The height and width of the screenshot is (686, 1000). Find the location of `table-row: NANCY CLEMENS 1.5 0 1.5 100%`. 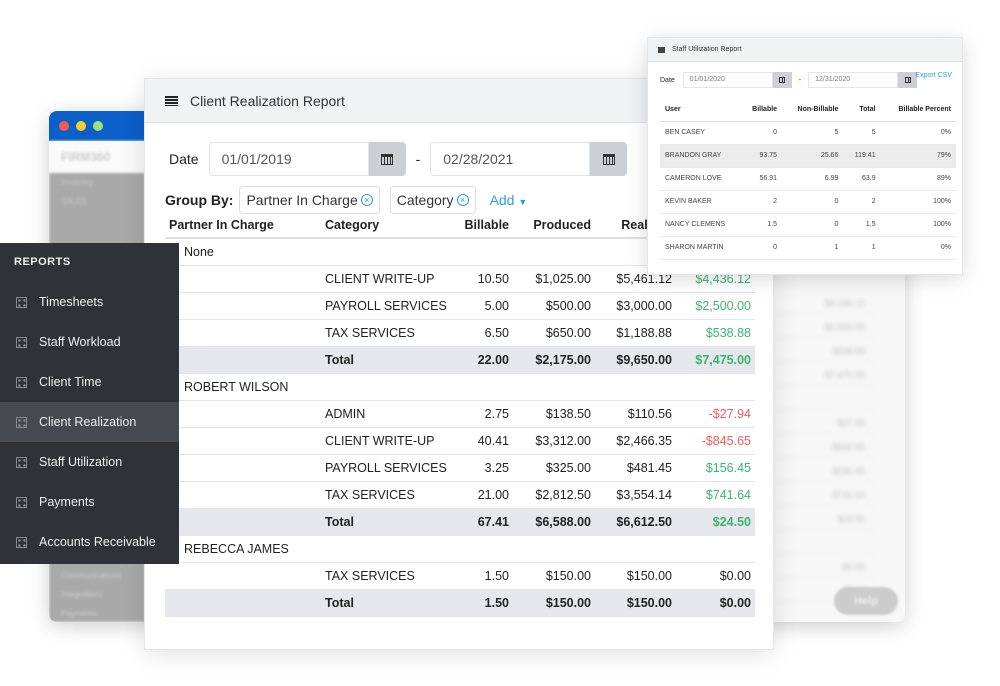

table-row: NANCY CLEMENS 1.5 0 1.5 100% is located at coordinates (808, 225).